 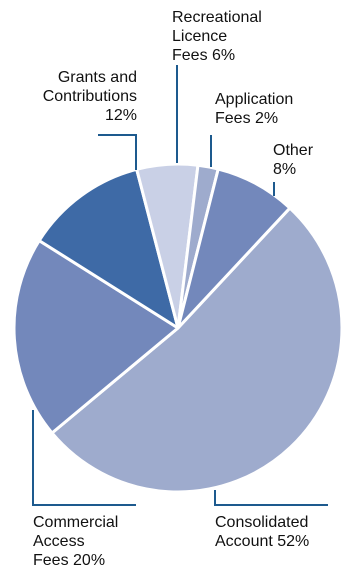 I want to click on slice-other, so click(x=234, y=248).